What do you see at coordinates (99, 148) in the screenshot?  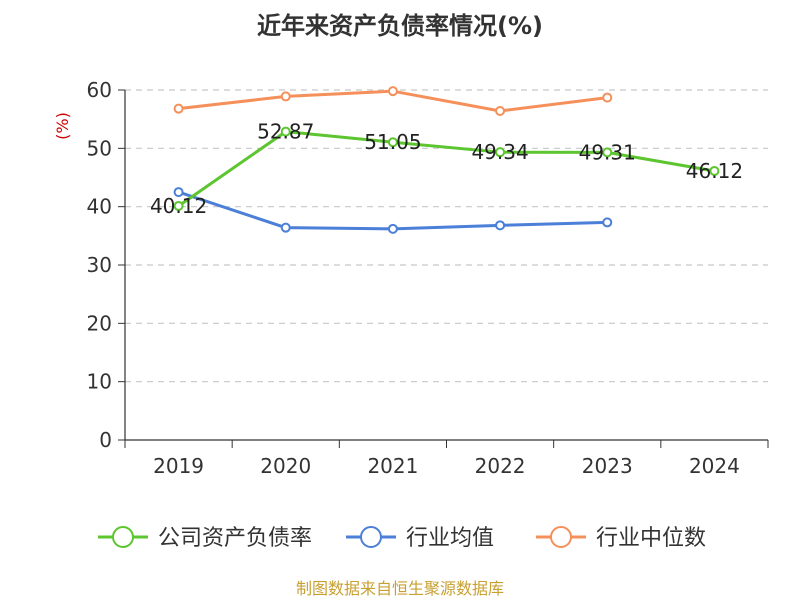 I see `y-tick-label: 50` at bounding box center [99, 148].